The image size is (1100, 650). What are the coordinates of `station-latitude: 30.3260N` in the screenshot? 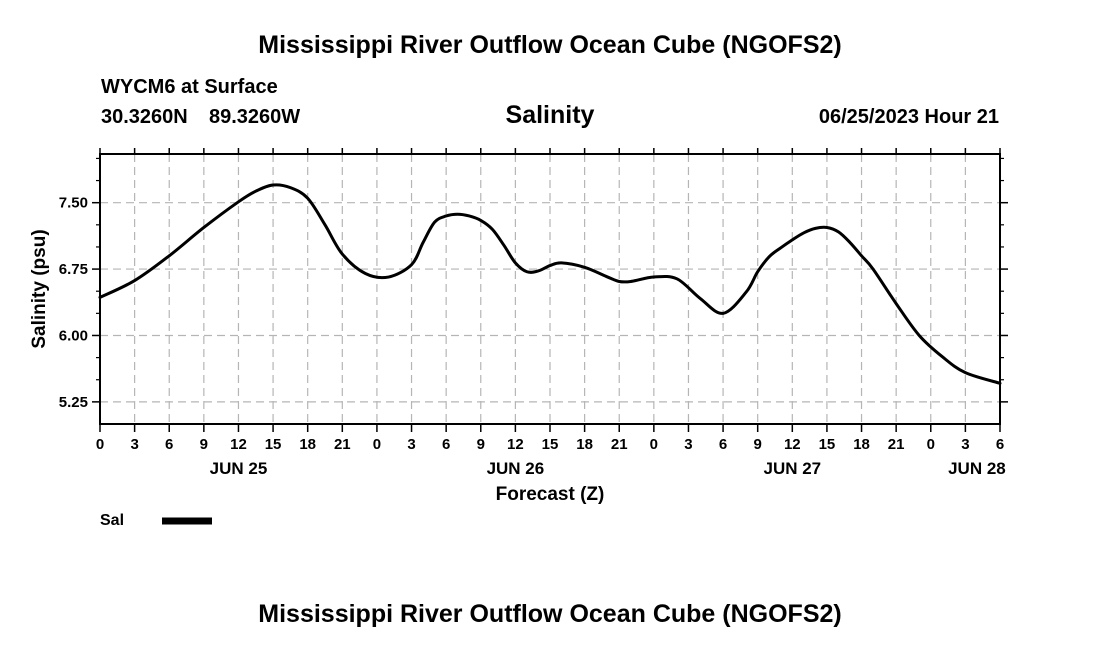 It's located at (144, 117).